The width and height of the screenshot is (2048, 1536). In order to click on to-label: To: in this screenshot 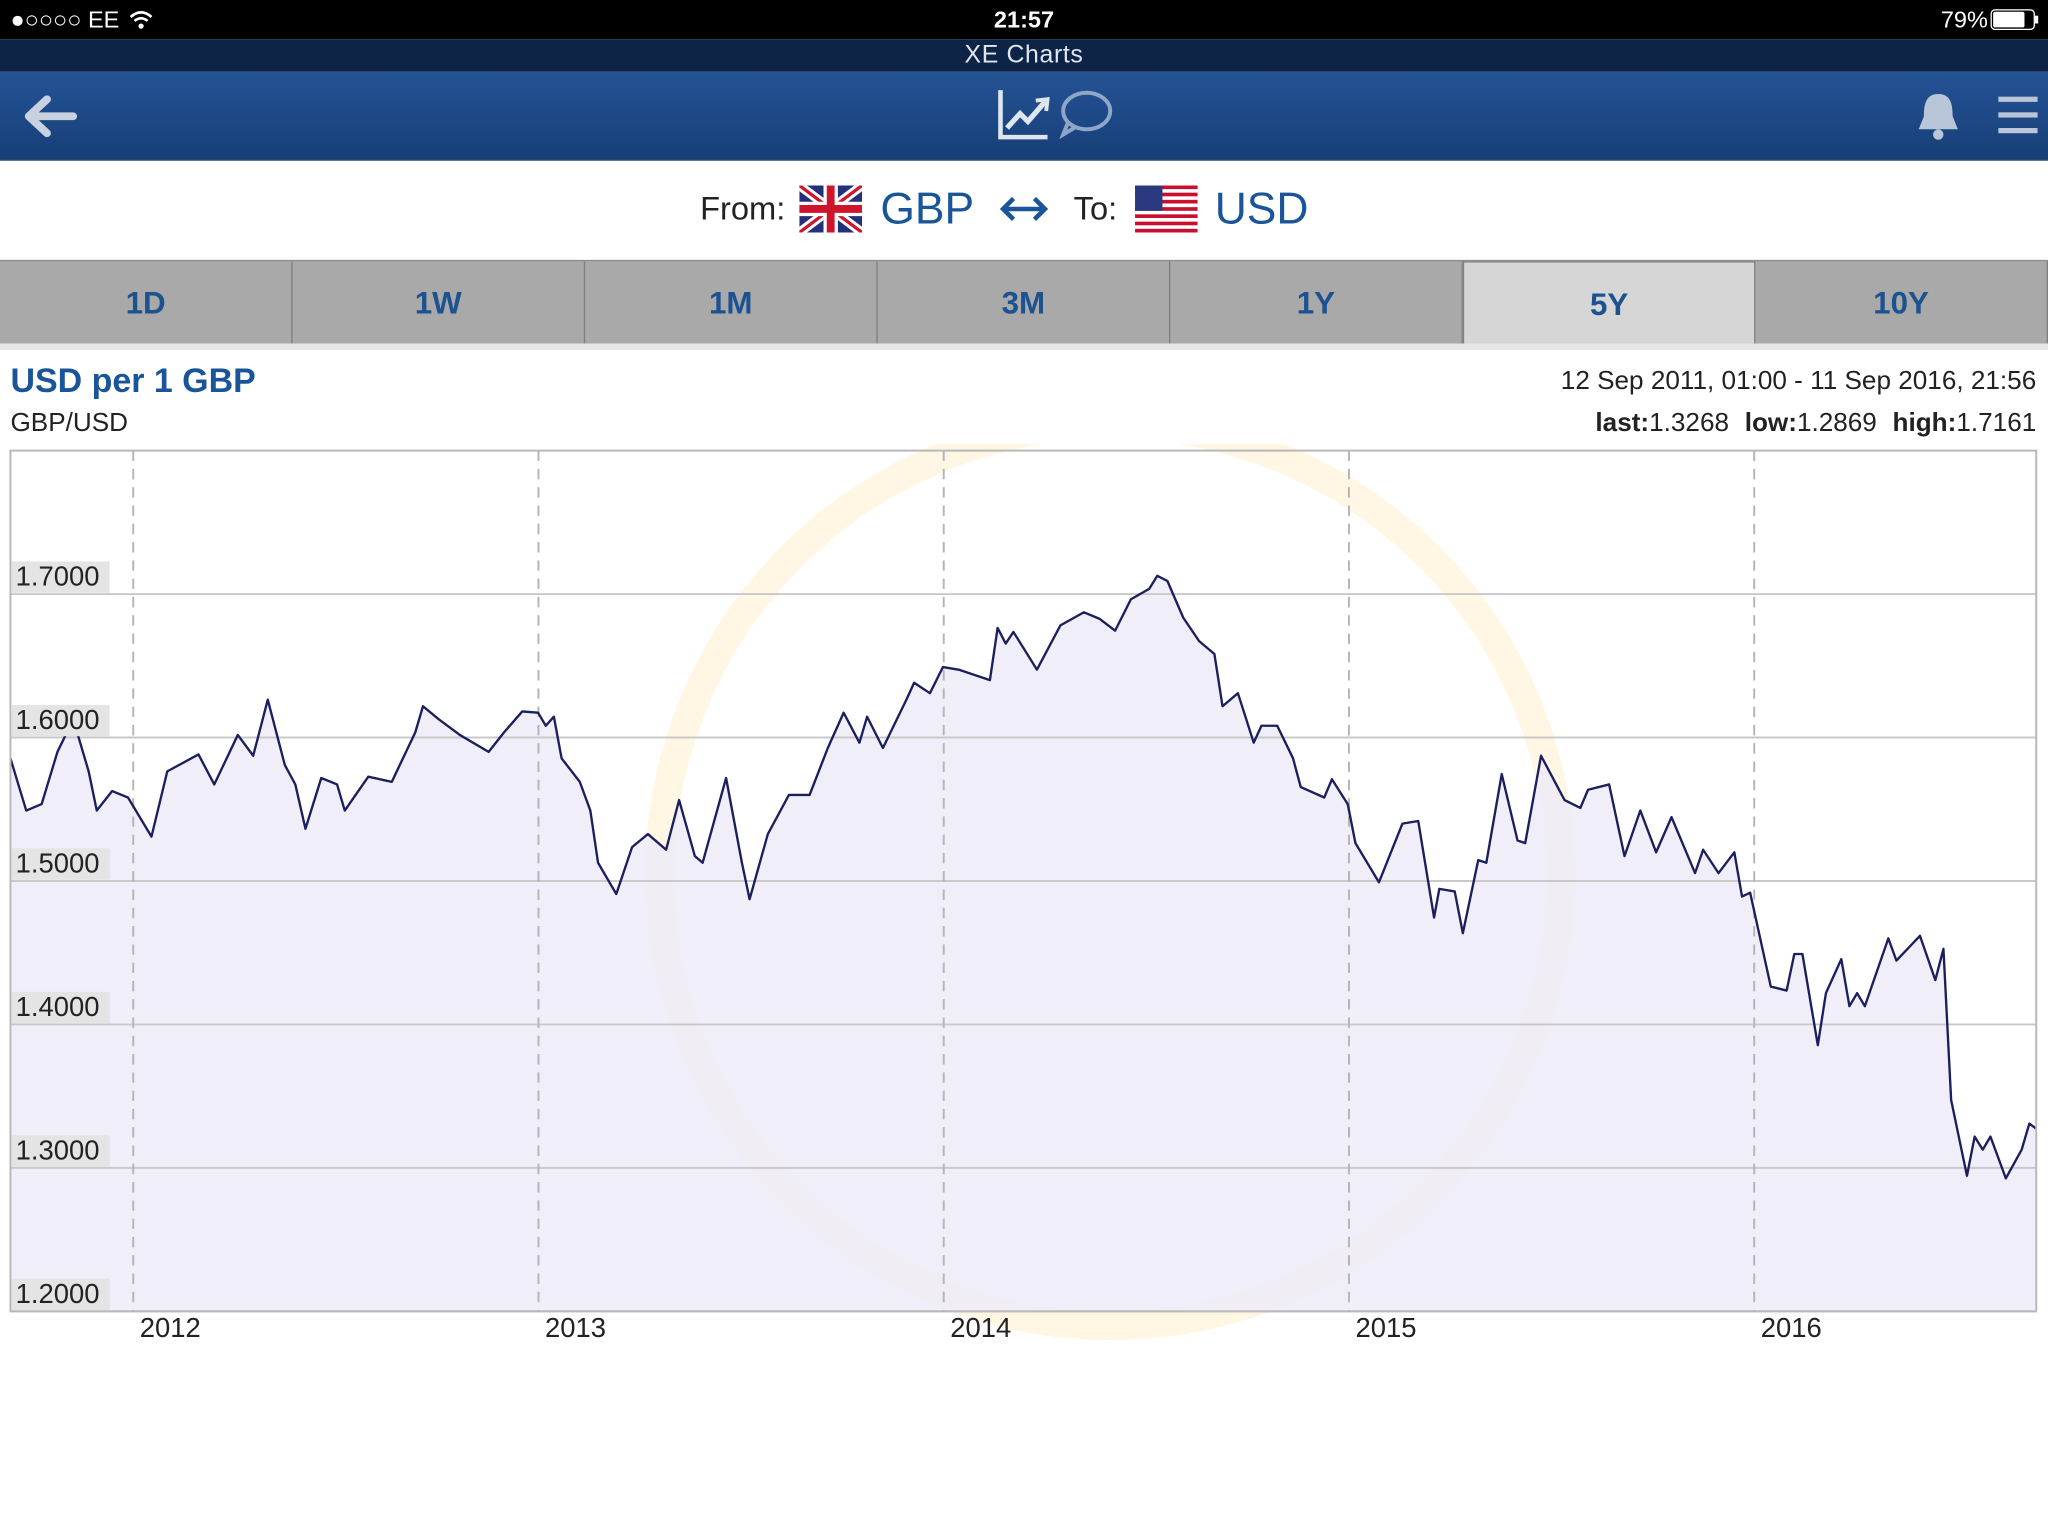, I will do `click(1095, 209)`.